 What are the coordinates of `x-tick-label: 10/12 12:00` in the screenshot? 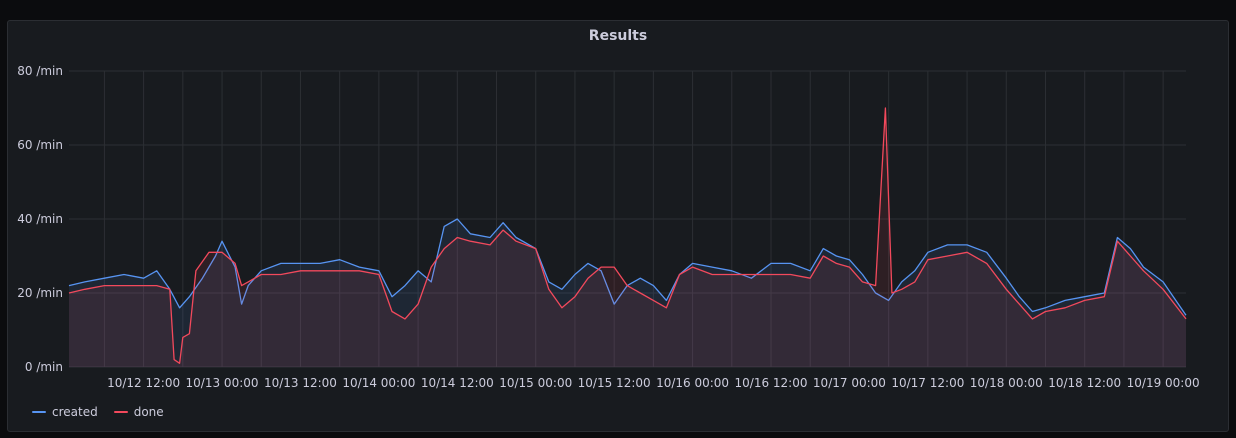 It's located at (143, 383).